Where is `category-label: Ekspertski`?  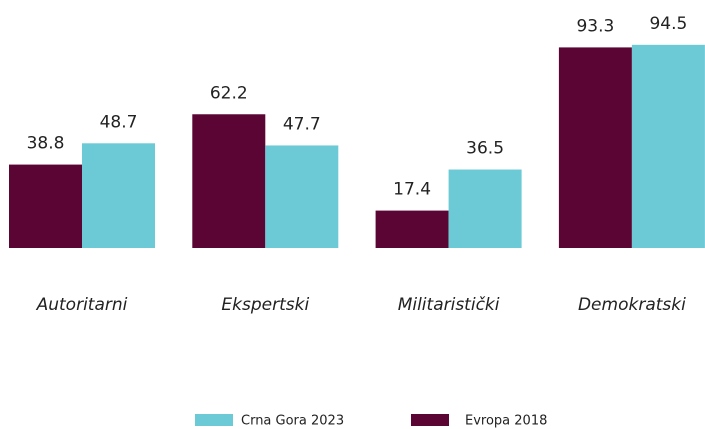 category-label: Ekspertski is located at coordinates (265, 305).